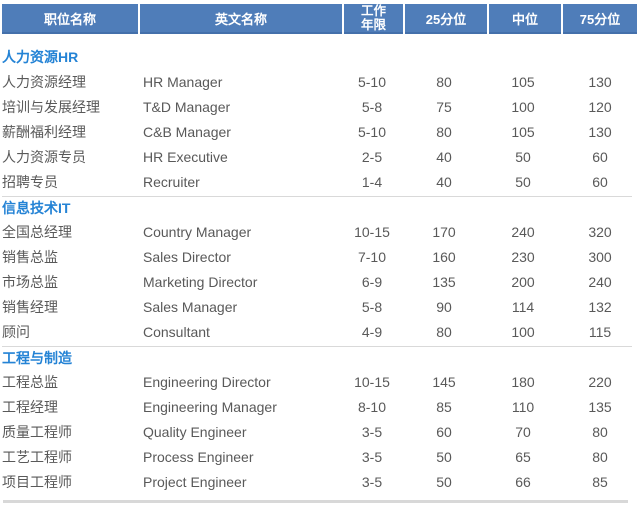 The width and height of the screenshot is (640, 513). What do you see at coordinates (30, 282) in the screenshot?
I see `cell-position: 市场总监` at bounding box center [30, 282].